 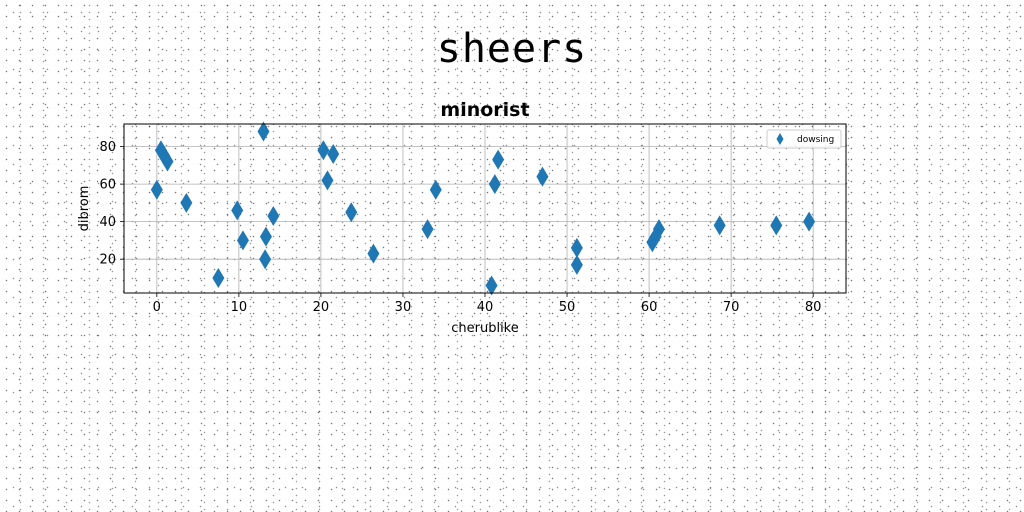 What do you see at coordinates (485, 328) in the screenshot?
I see `x-axis-label: cherublike` at bounding box center [485, 328].